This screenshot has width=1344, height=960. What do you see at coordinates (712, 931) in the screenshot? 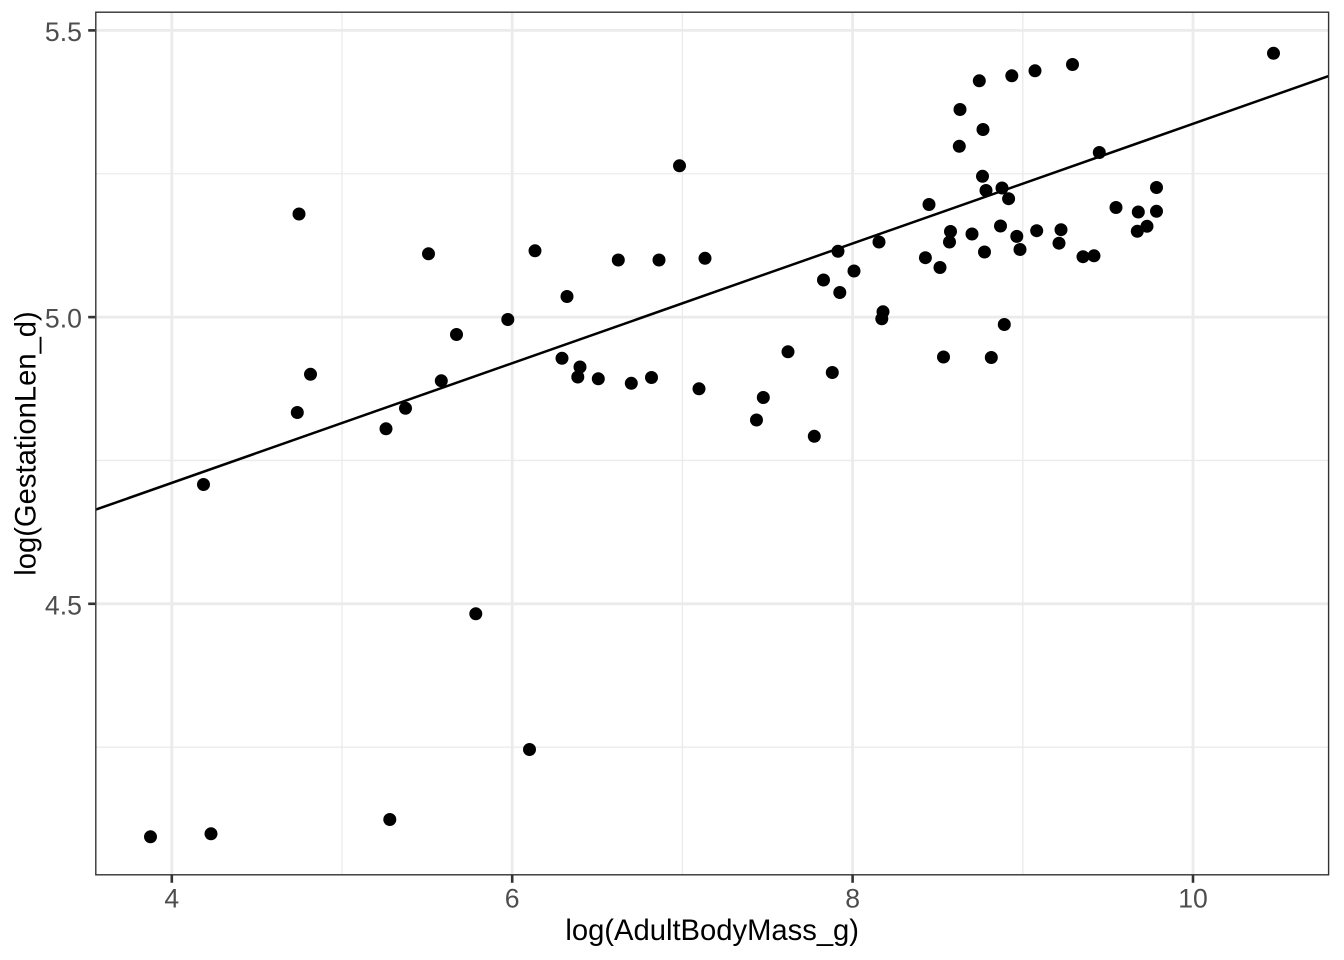
I see `svg-text: log(AdultBodyMass_g)` at bounding box center [712, 931].